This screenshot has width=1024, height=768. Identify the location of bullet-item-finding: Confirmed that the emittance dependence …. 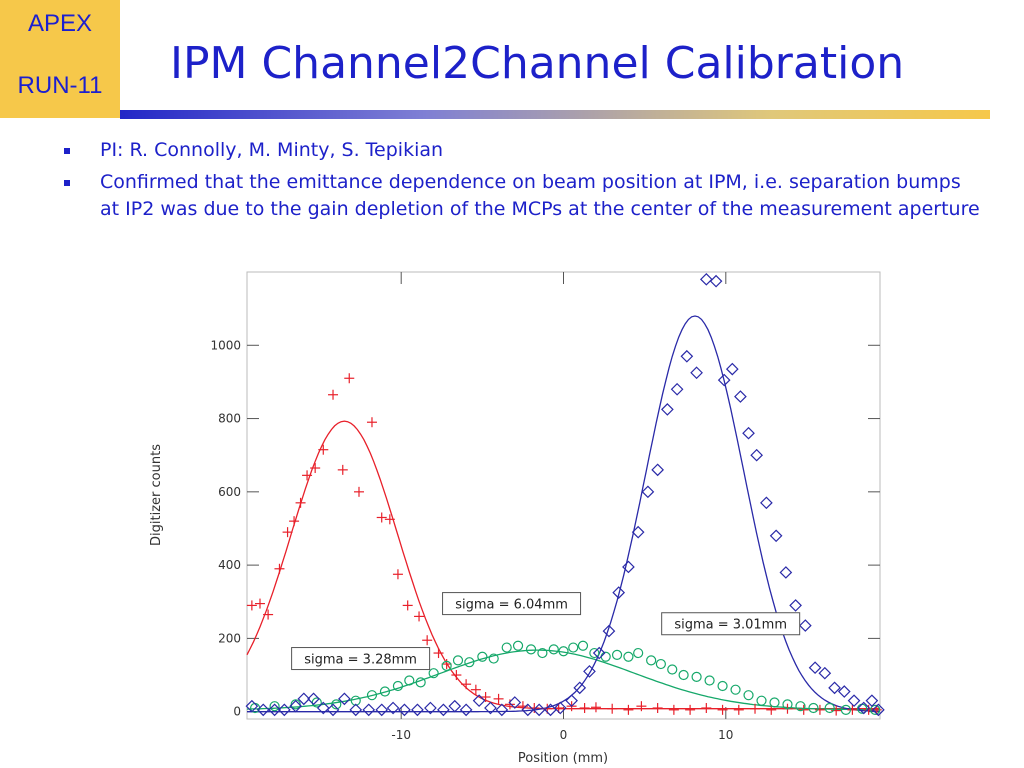
(522, 196).